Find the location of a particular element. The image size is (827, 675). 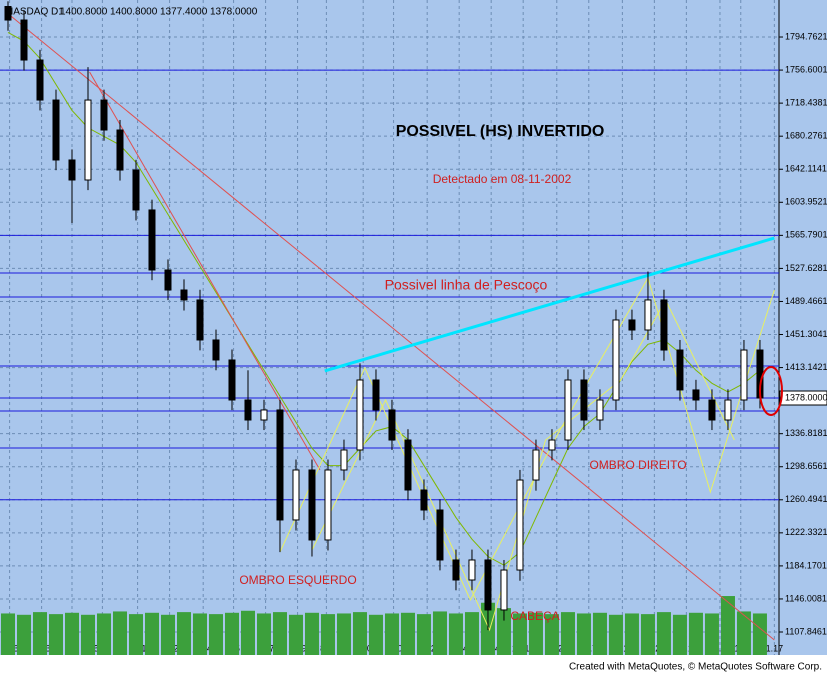

header-value: 1400.8000 is located at coordinates (134, 12).